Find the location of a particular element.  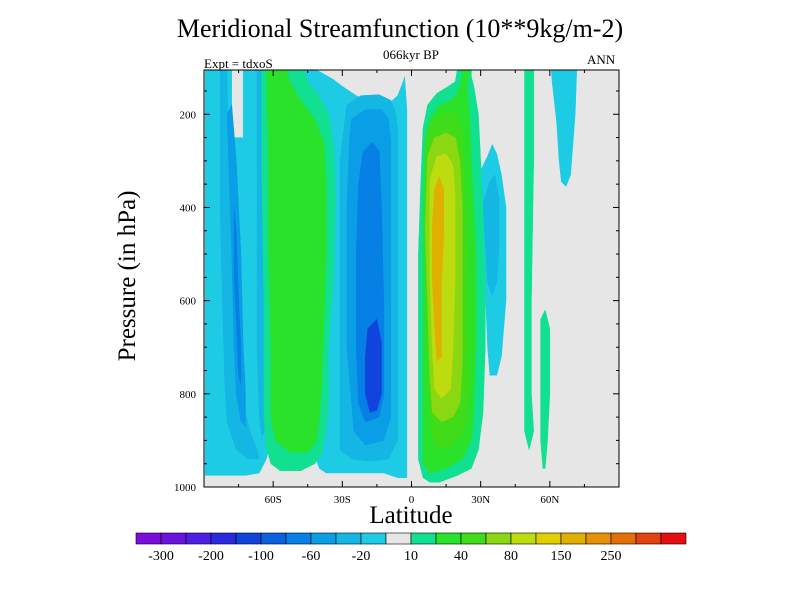

x-tick-label: 0 is located at coordinates (412, 500).